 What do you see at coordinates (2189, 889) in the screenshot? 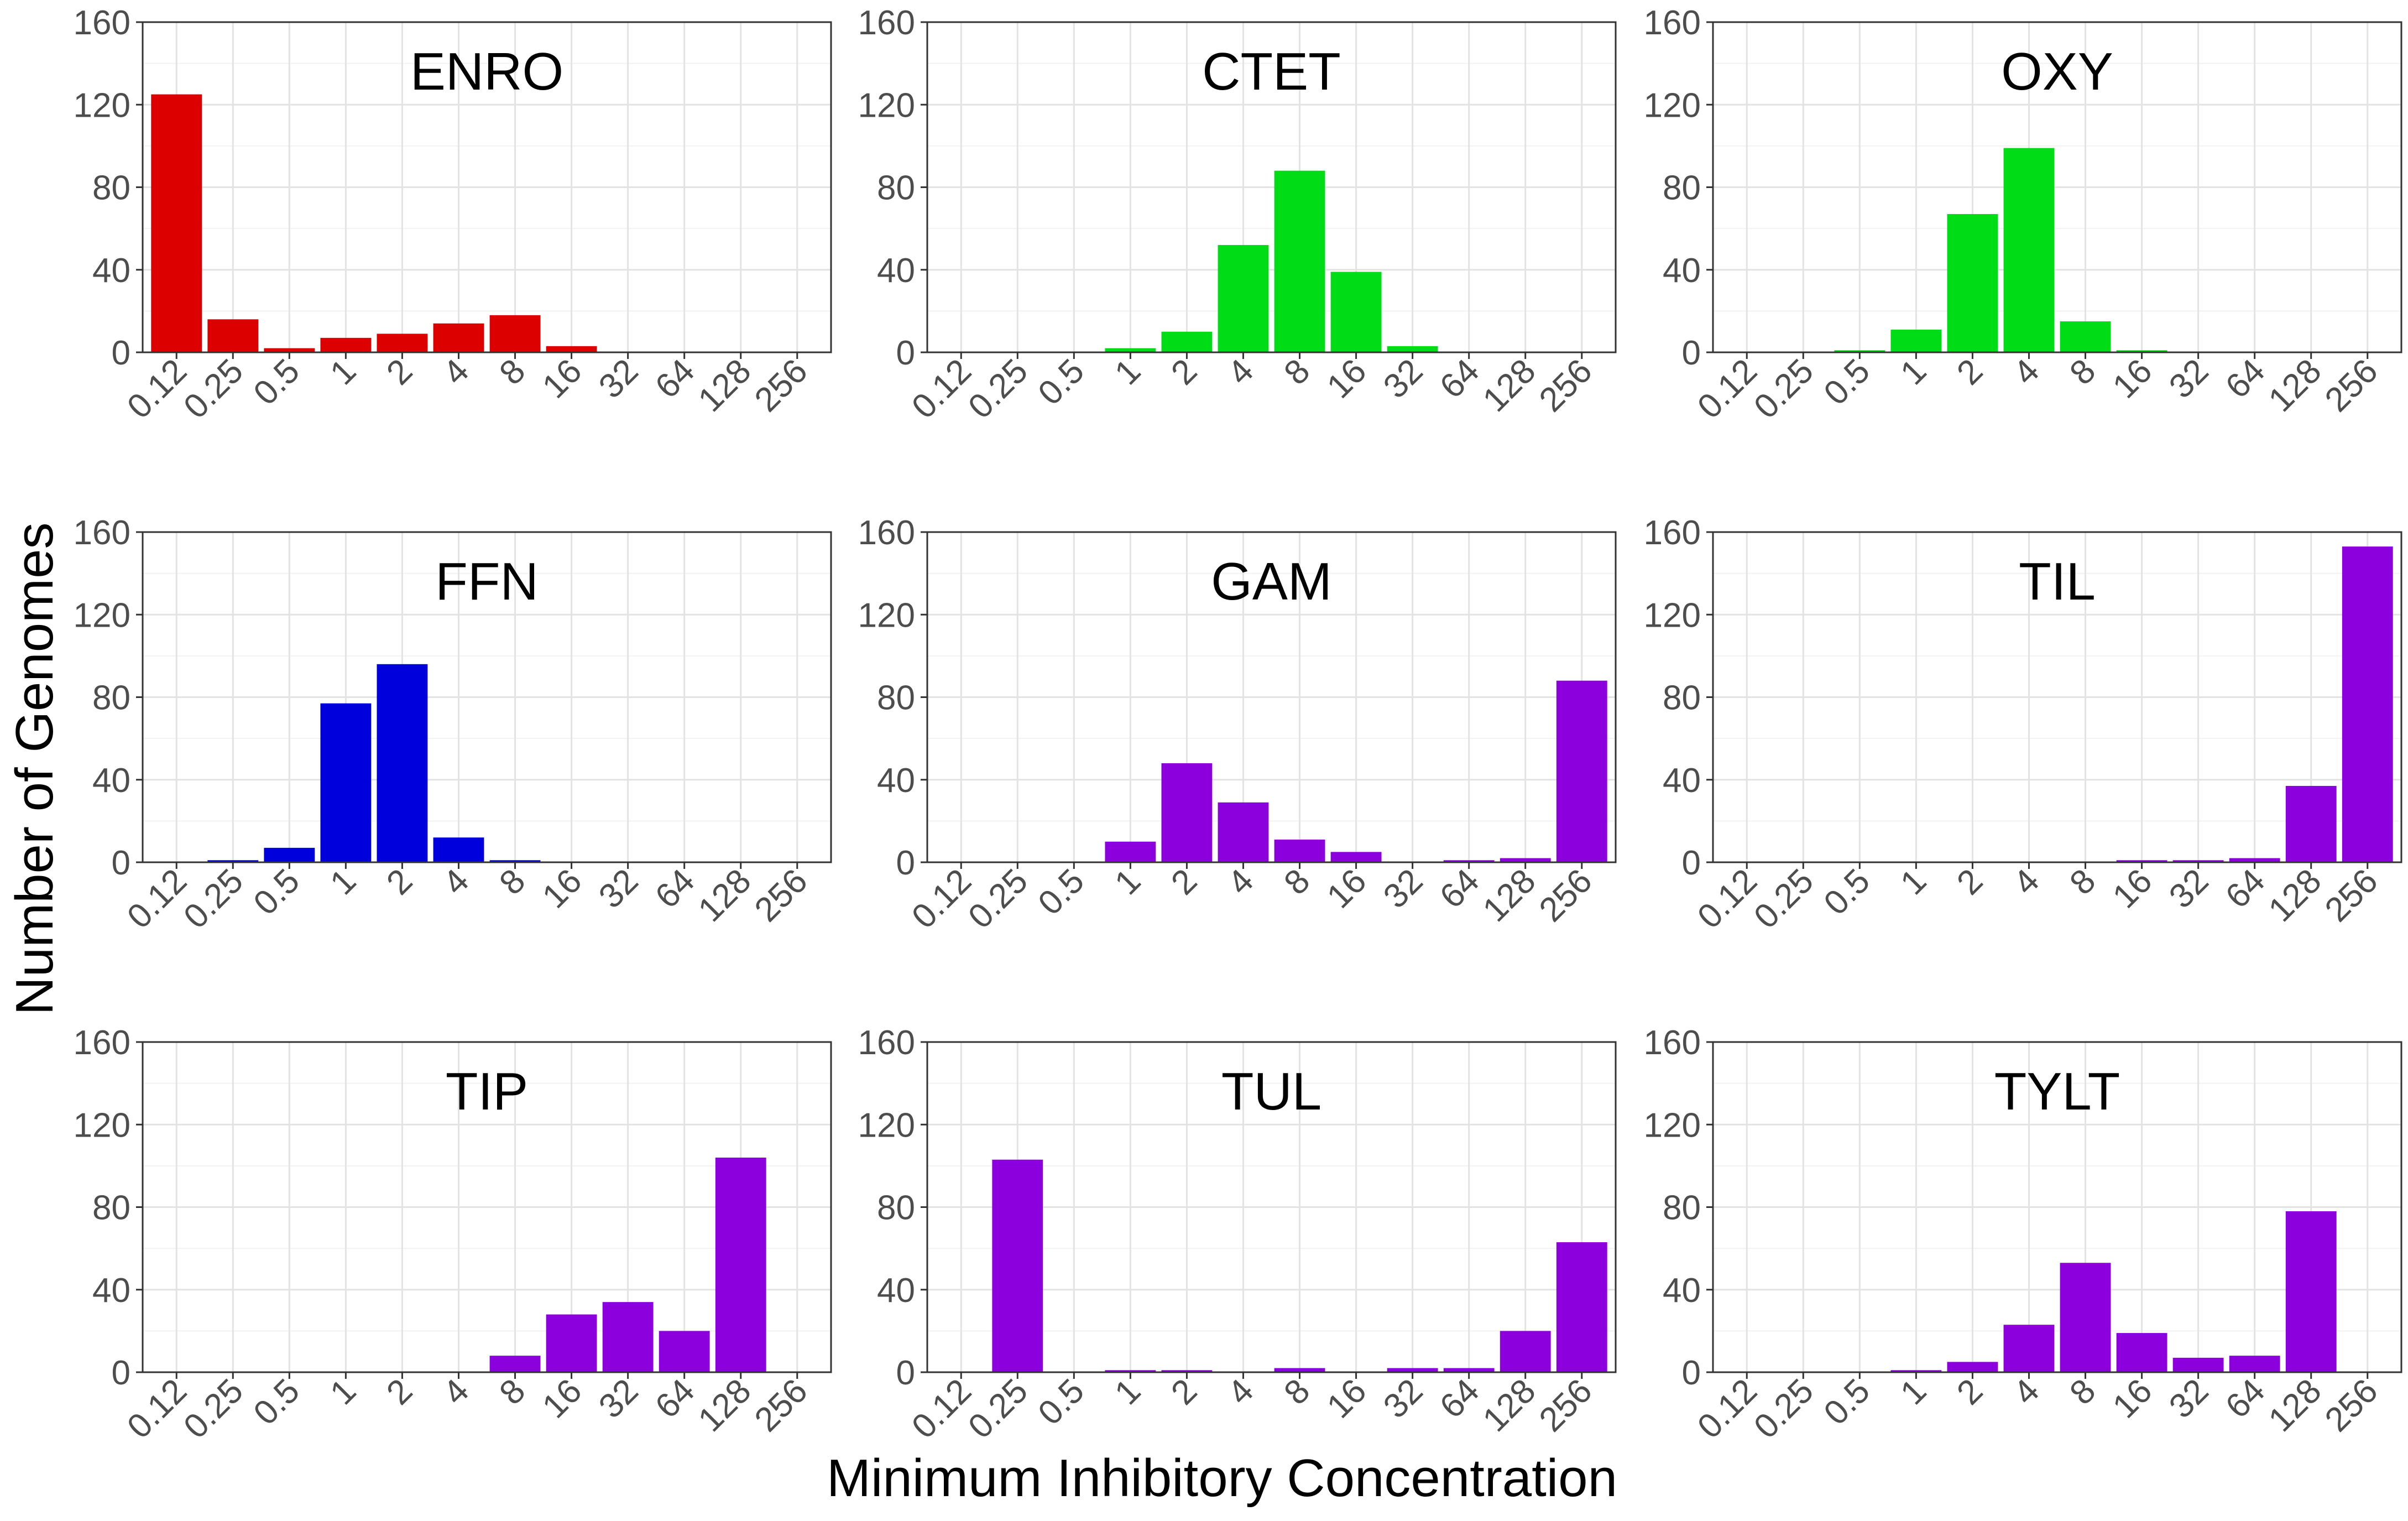
I see `x-tick-label: 32` at bounding box center [2189, 889].